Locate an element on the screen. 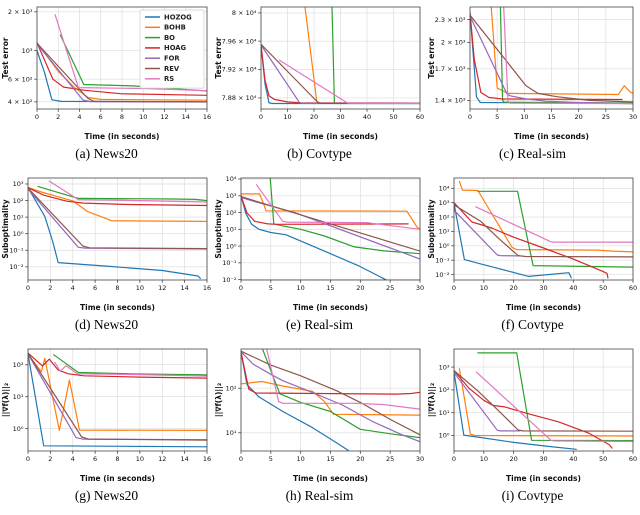 The image size is (640, 515). subplot-caption: (g) News20 is located at coordinates (106, 495).